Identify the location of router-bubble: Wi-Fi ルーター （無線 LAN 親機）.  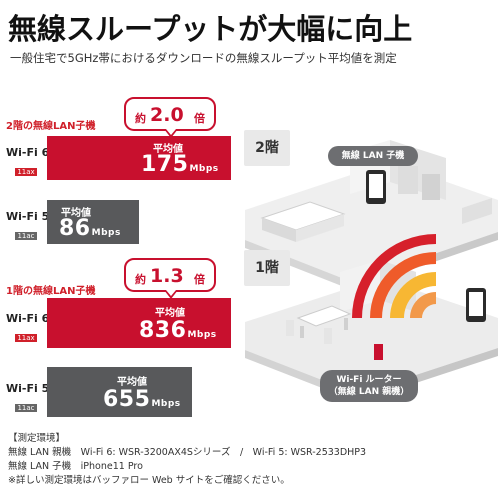
(369, 386).